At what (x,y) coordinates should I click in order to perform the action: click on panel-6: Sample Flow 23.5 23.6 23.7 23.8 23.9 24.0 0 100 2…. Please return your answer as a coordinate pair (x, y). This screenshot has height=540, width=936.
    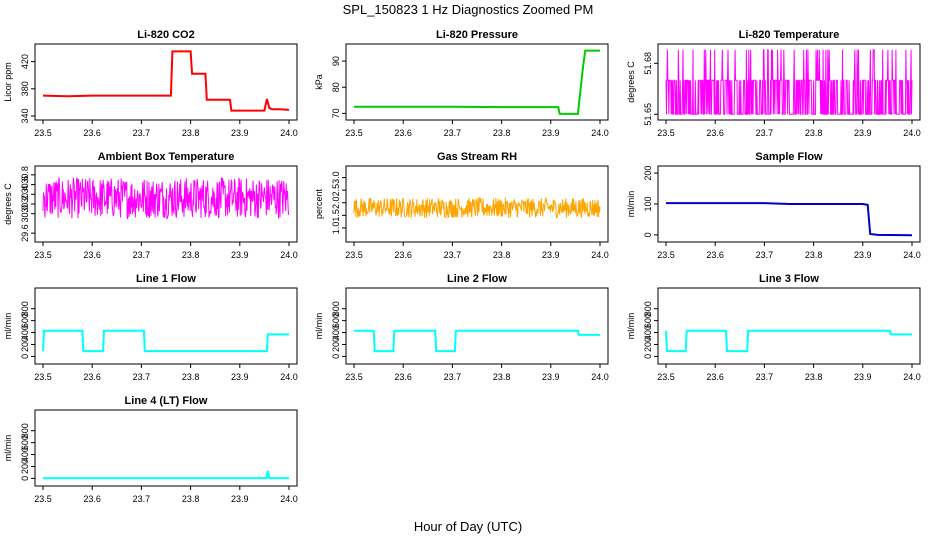
    Looking at the image, I should click on (773, 205).